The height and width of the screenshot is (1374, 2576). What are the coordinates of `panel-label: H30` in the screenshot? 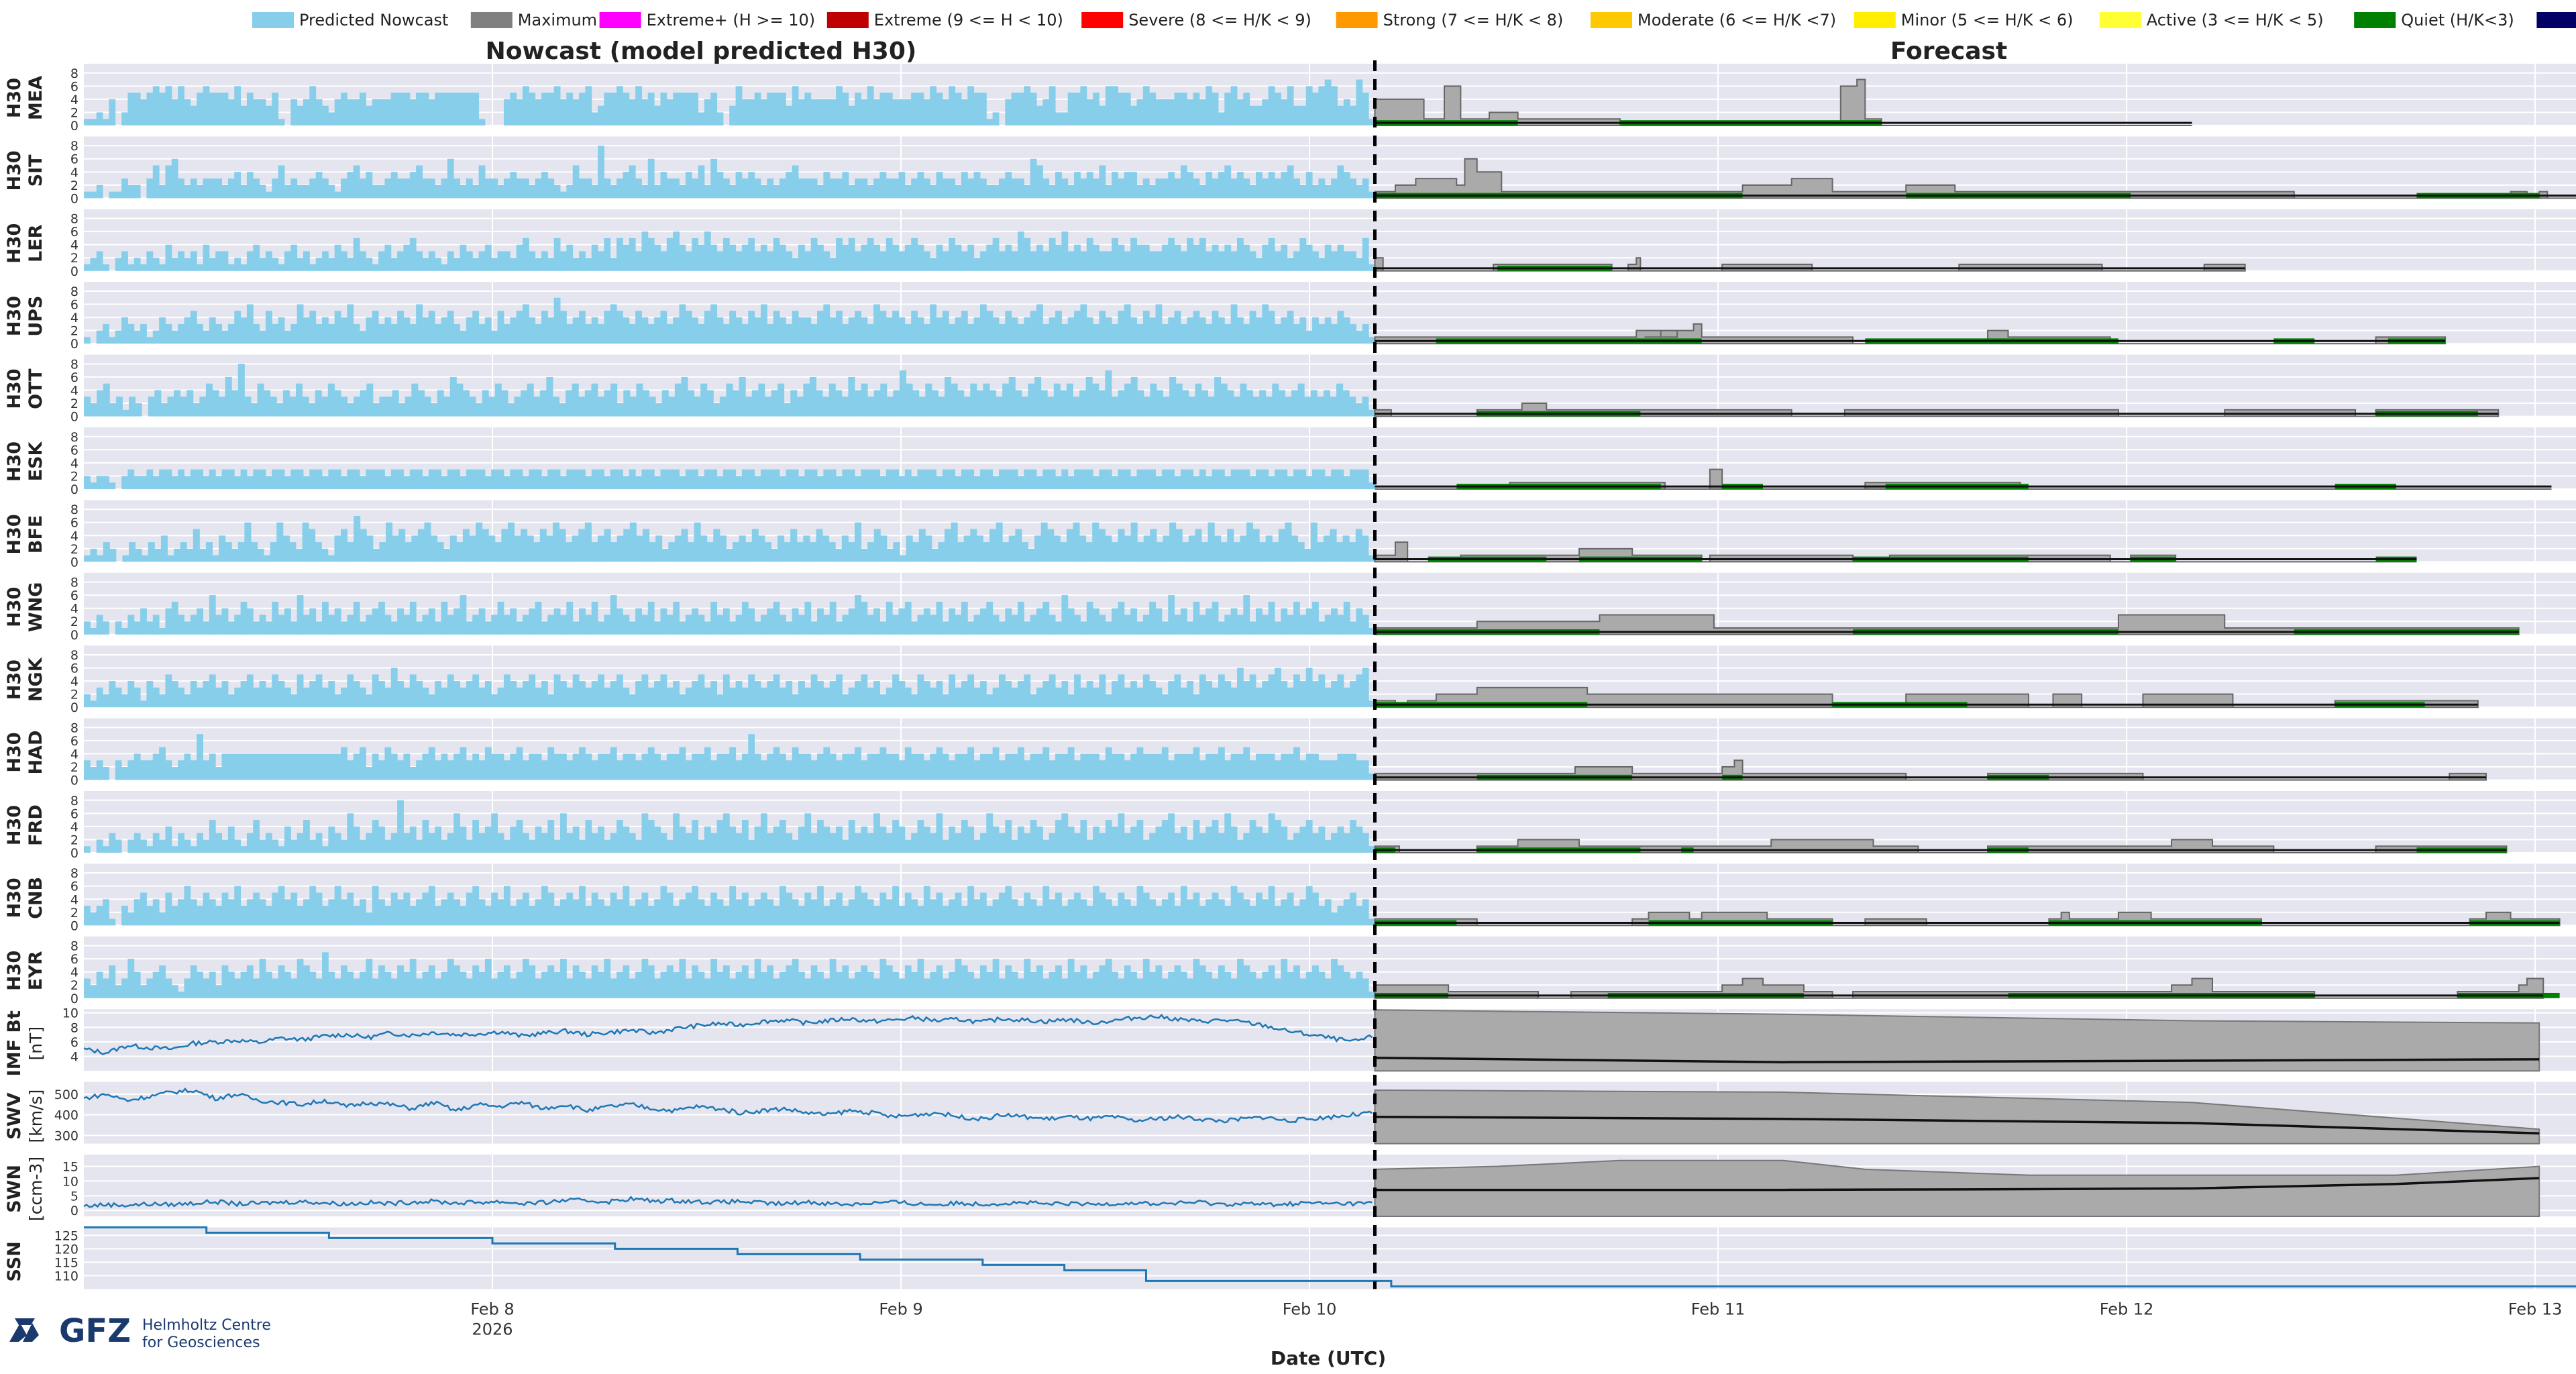 It's located at (14, 679).